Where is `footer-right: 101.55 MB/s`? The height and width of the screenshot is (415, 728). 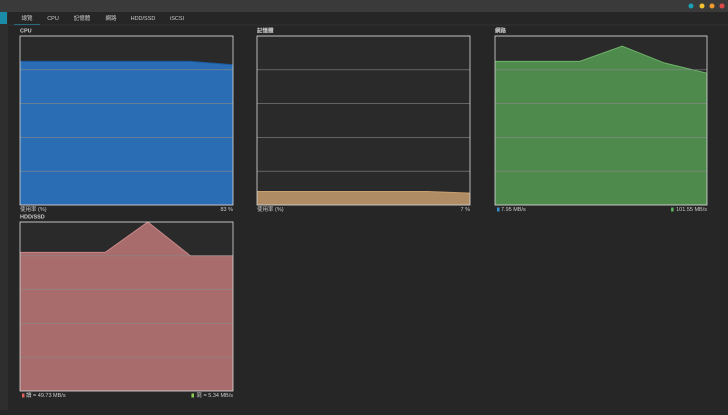
footer-right: 101.55 MB/s is located at coordinates (691, 210).